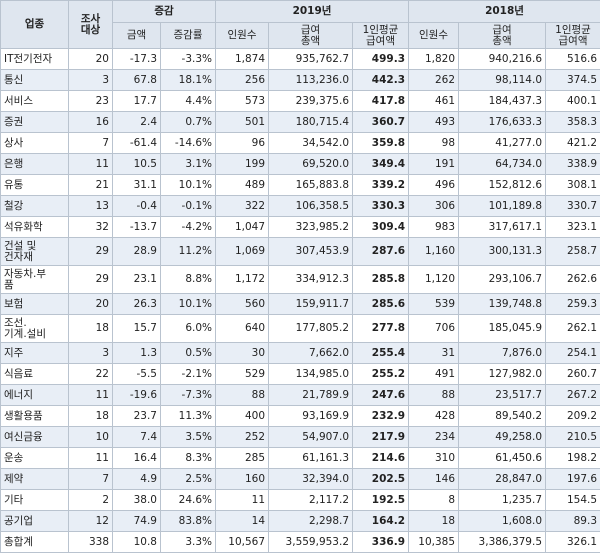  What do you see at coordinates (34, 304) in the screenshot?
I see `industry-cell: 보험` at bounding box center [34, 304].